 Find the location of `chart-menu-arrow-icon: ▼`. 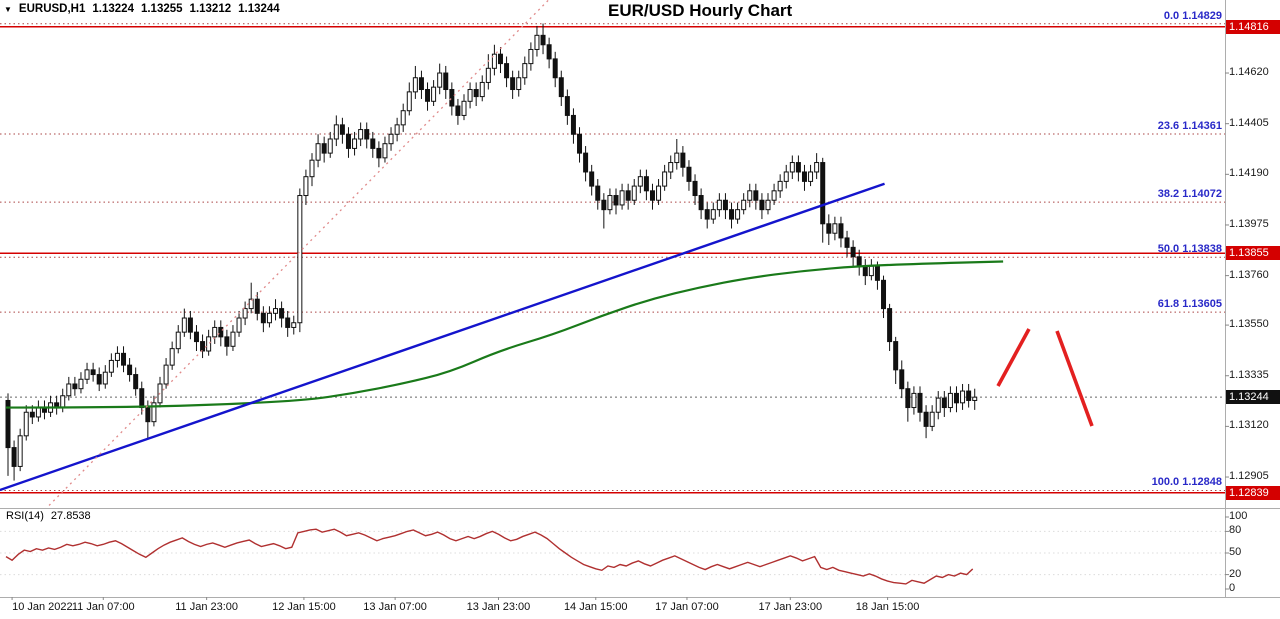

chart-menu-arrow-icon: ▼ is located at coordinates (8, 9).